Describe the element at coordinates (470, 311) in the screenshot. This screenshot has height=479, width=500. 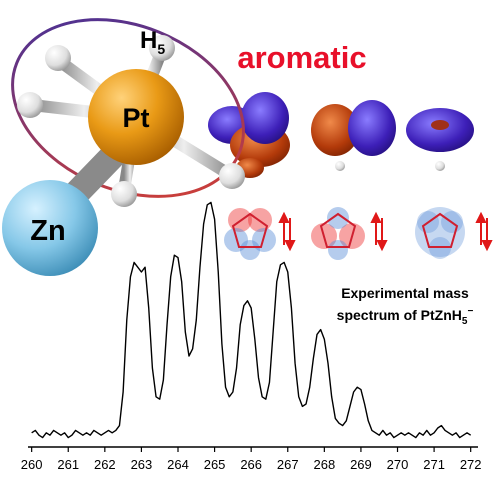
I see `caption-sup: −` at that location.